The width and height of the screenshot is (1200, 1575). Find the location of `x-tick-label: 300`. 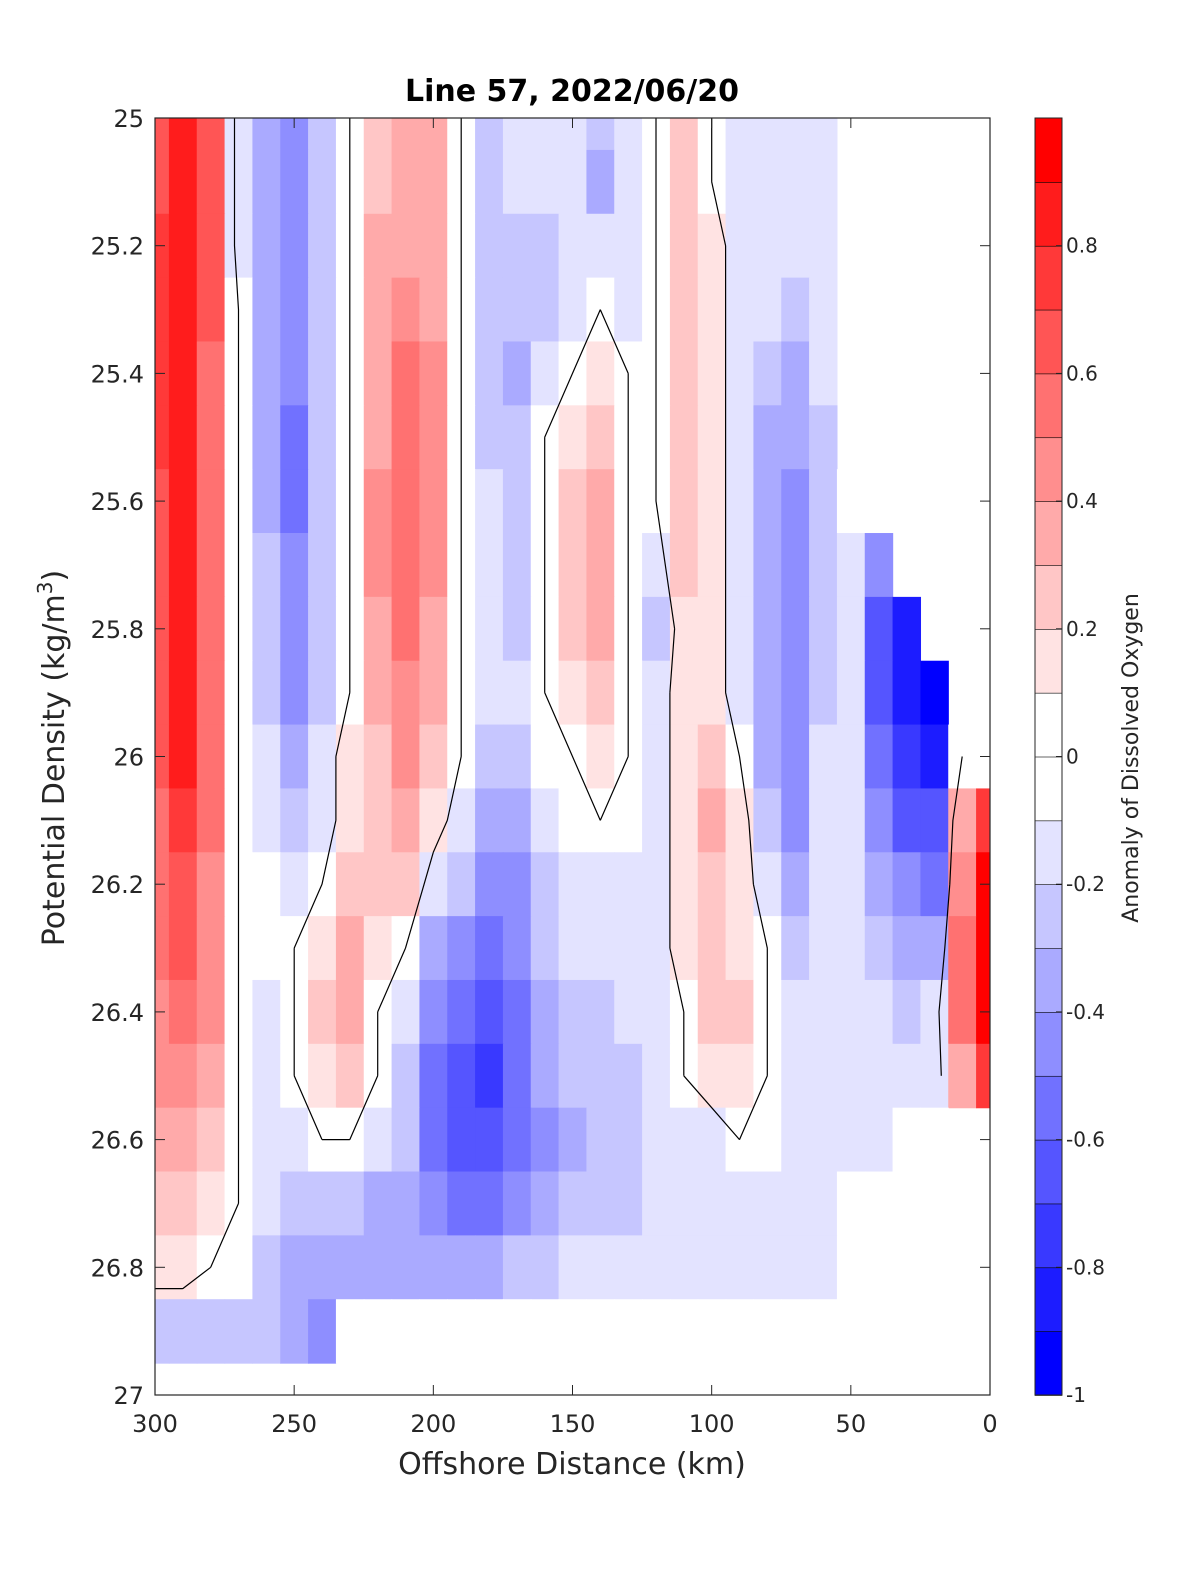

x-tick-label: 300 is located at coordinates (155, 1424).